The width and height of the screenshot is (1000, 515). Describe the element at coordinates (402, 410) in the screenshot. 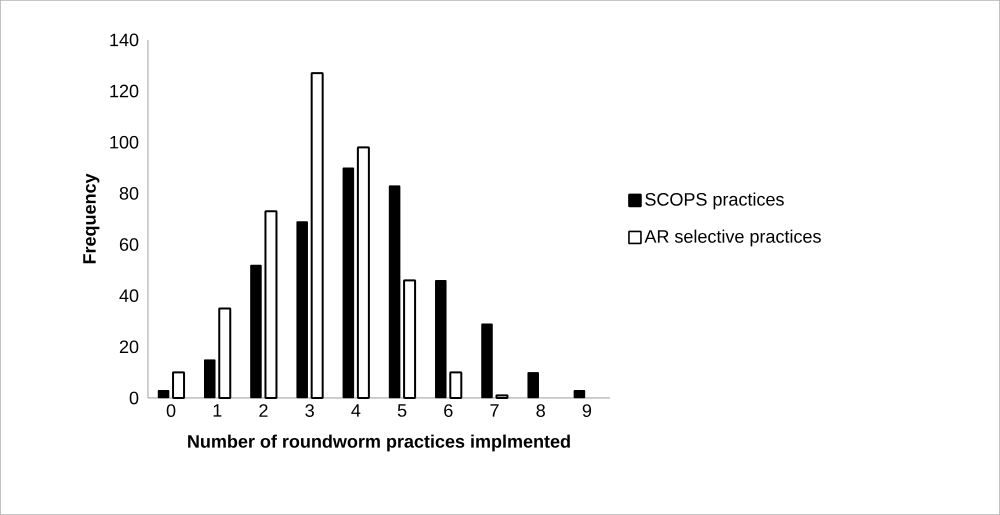

I see `x-tick-label: 5` at that location.